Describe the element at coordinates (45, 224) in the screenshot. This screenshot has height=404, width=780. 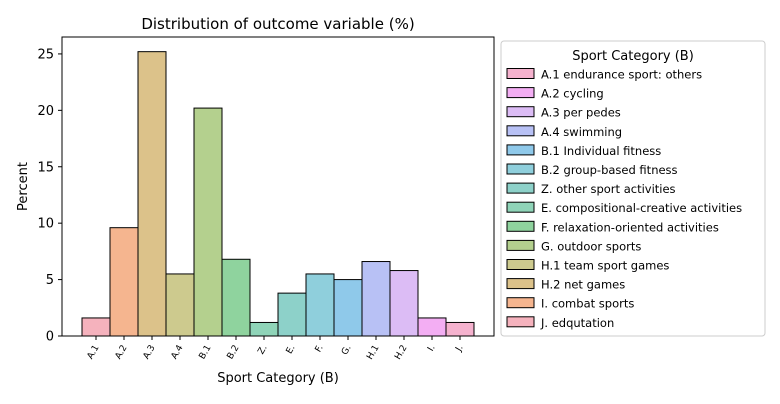
I see `y-tick-label: 10` at that location.